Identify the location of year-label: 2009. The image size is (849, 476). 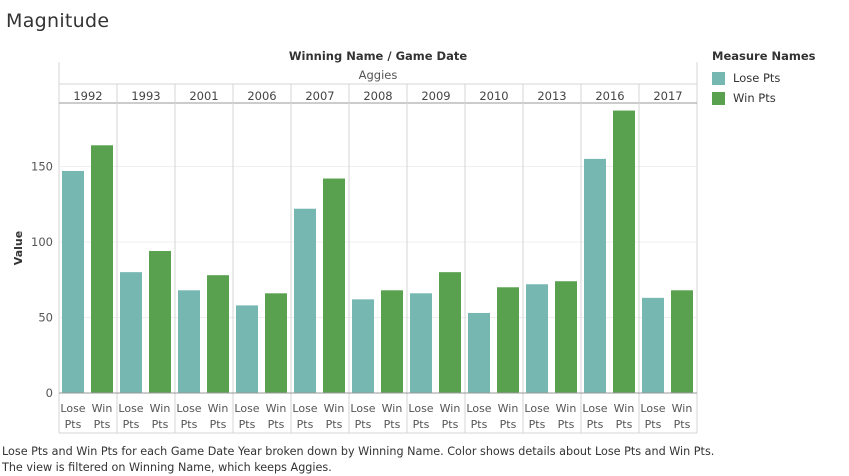
(435, 96).